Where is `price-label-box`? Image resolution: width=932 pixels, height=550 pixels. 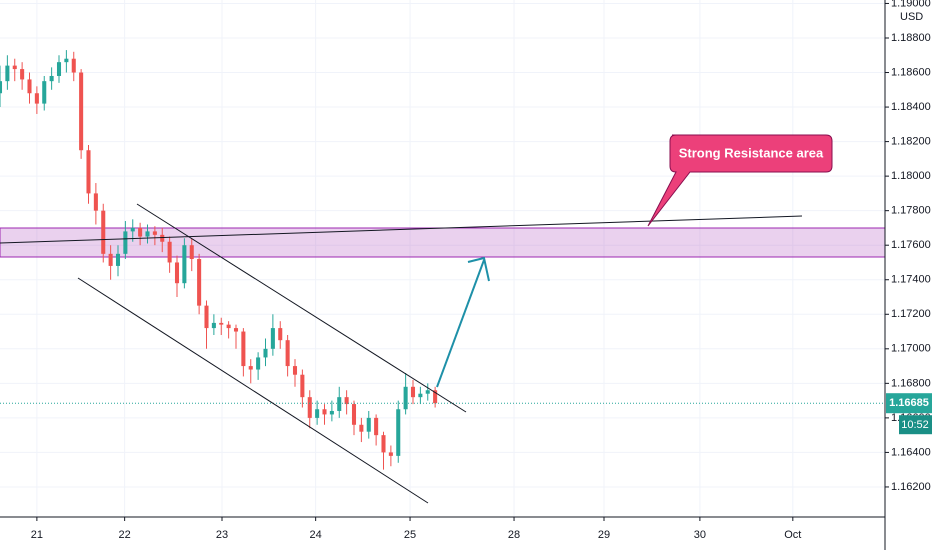
price-label-box is located at coordinates (909, 403).